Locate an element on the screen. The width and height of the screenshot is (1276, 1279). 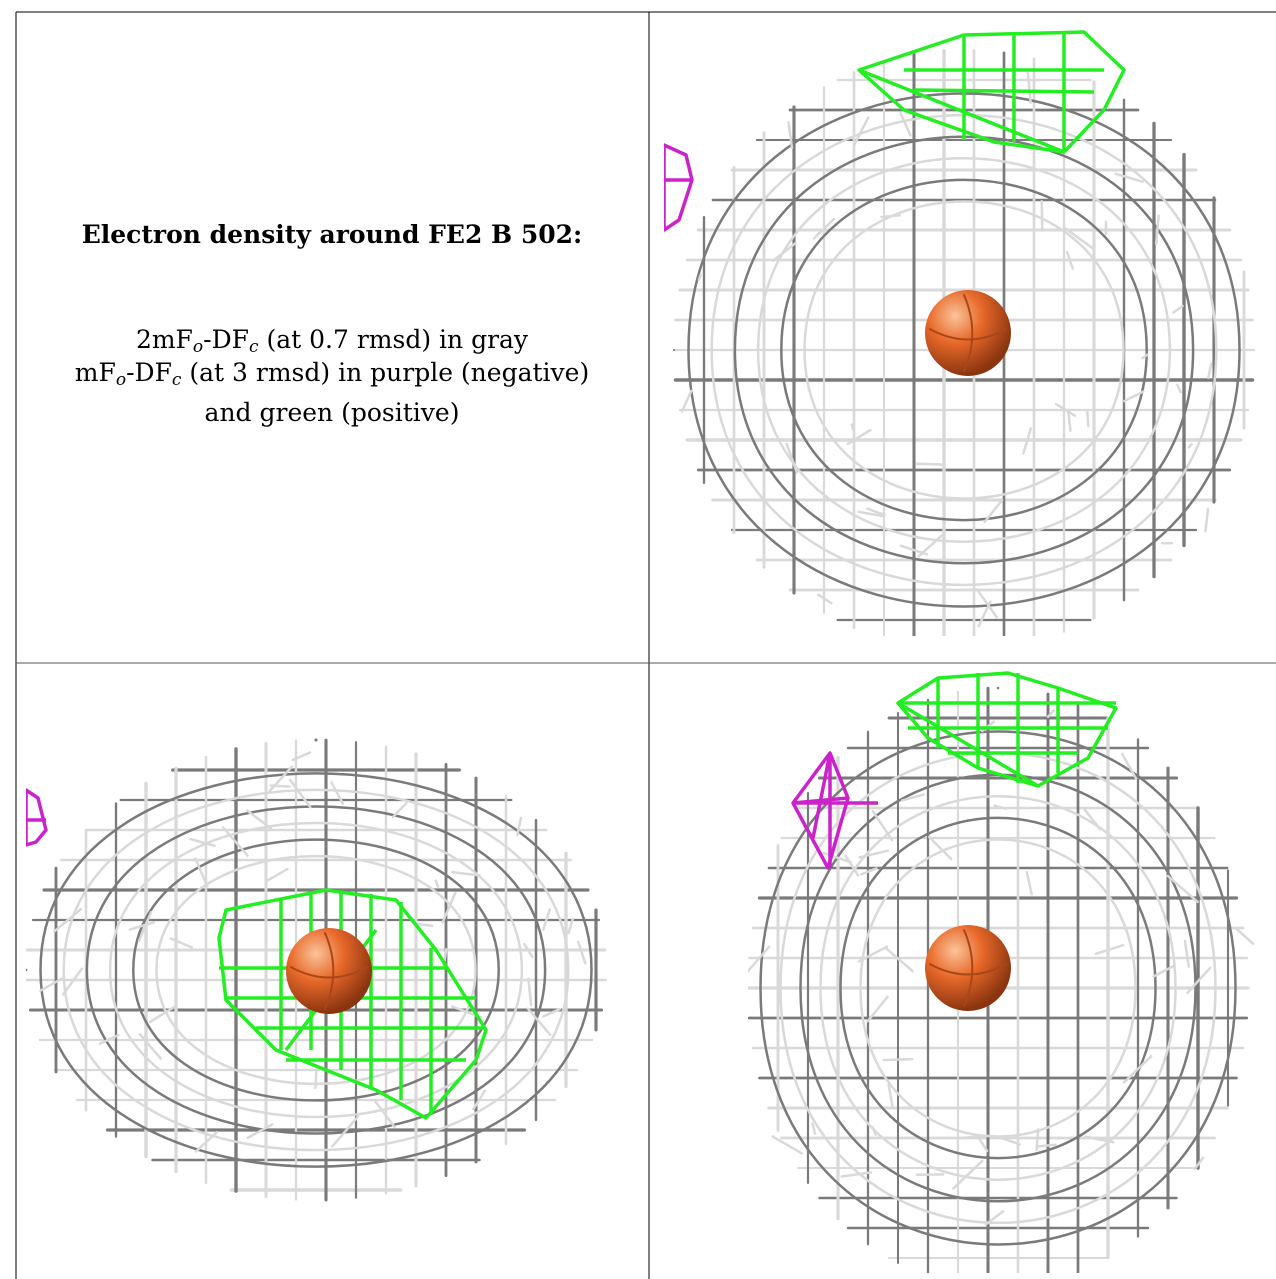
negative-mesh-outline is located at coordinates (820, 810).